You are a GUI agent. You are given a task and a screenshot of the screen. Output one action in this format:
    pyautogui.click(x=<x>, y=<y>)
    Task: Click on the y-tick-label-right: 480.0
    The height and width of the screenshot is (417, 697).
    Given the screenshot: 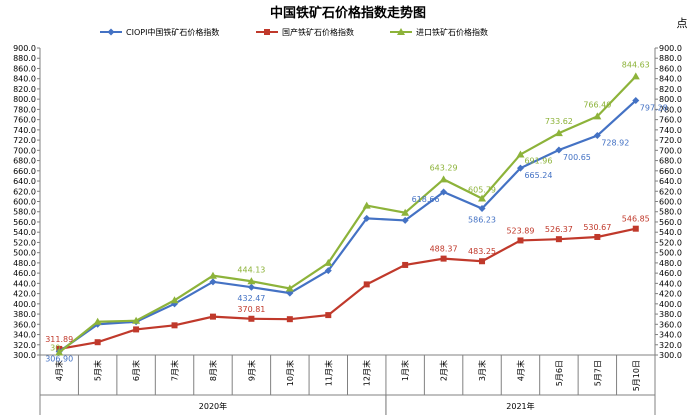 What is the action you would take?
    pyautogui.click(x=670, y=263)
    